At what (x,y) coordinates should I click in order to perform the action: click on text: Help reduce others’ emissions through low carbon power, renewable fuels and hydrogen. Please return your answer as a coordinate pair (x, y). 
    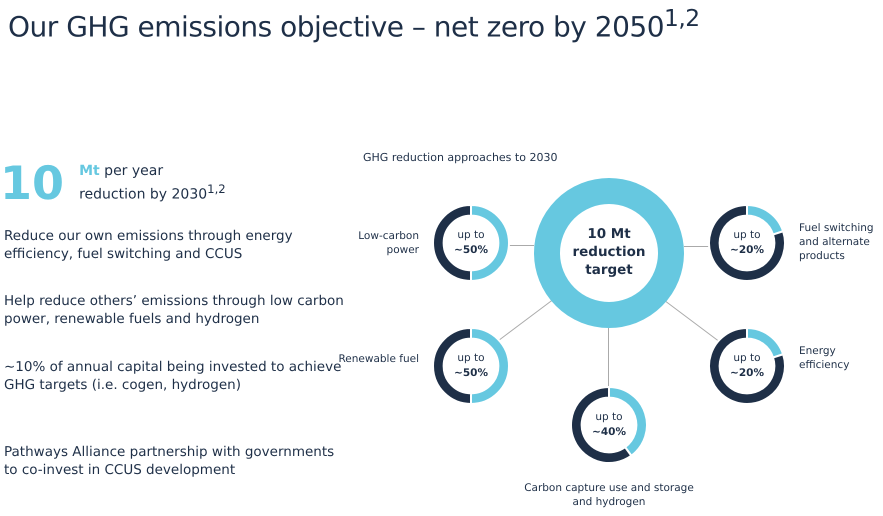
    Looking at the image, I should click on (174, 310).